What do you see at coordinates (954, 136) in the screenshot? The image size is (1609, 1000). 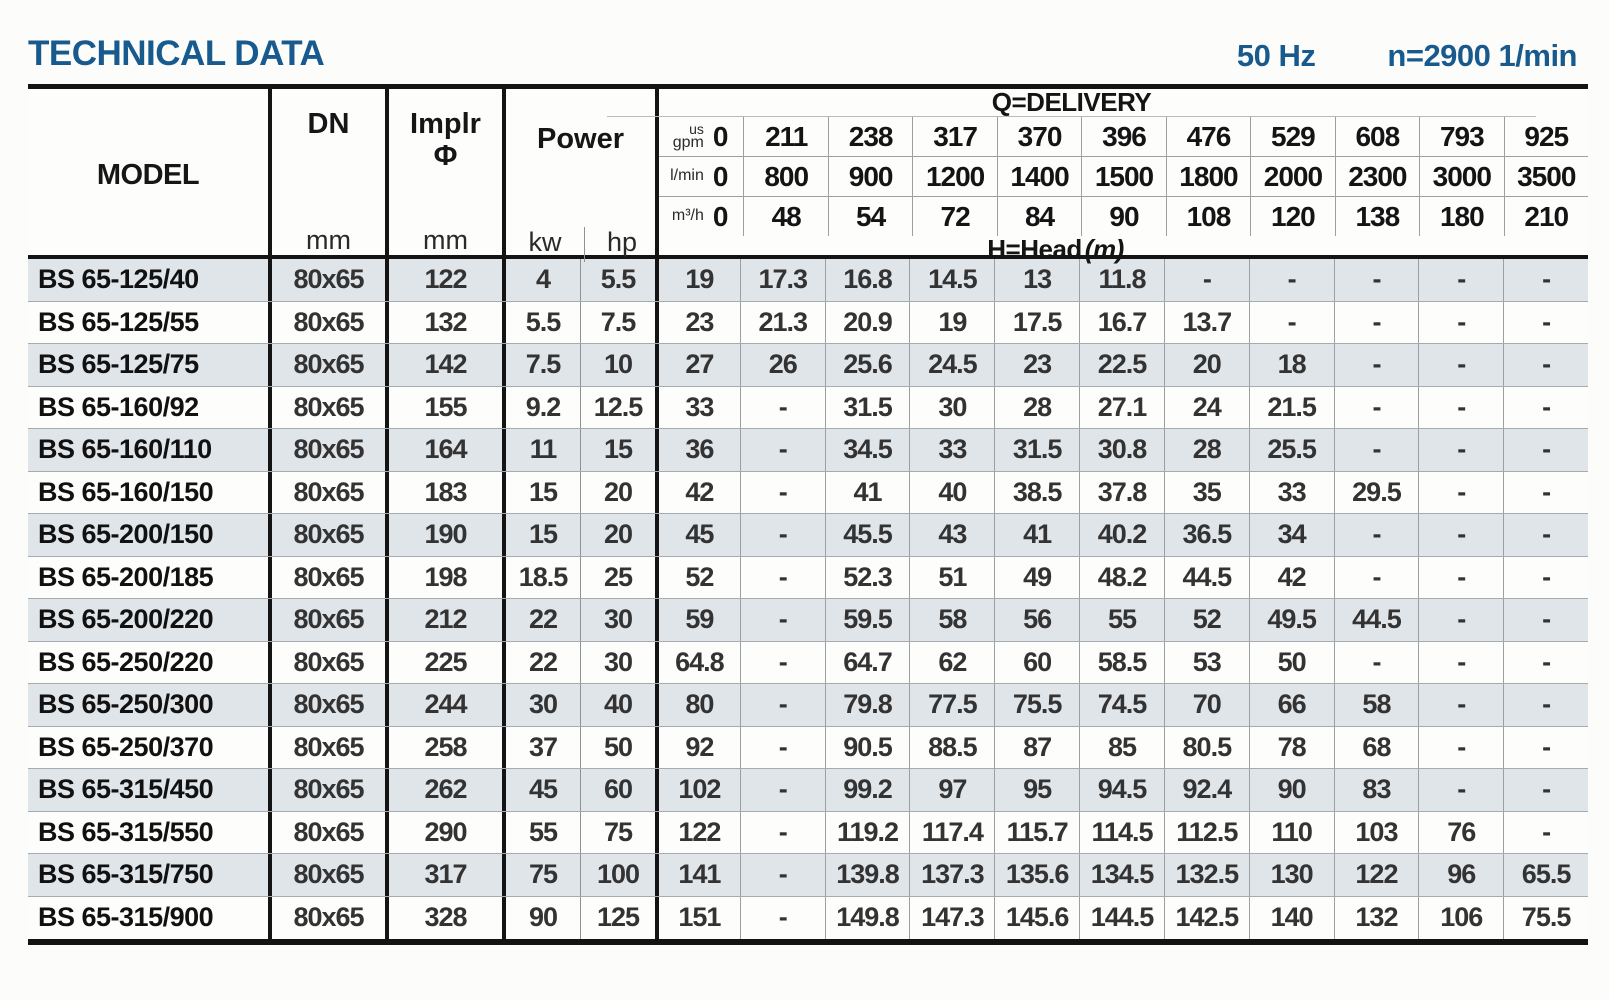 I see `usgpm-value: 317` at bounding box center [954, 136].